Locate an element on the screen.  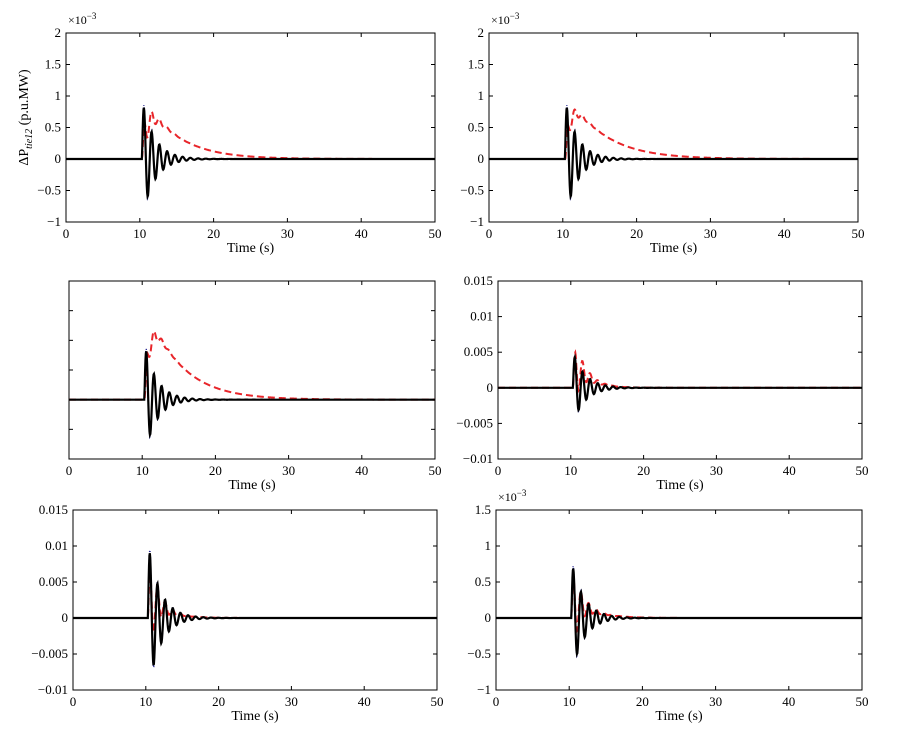
y-axis-label: ΔPtie12 (p.u.MW) is located at coordinates (26, 117).